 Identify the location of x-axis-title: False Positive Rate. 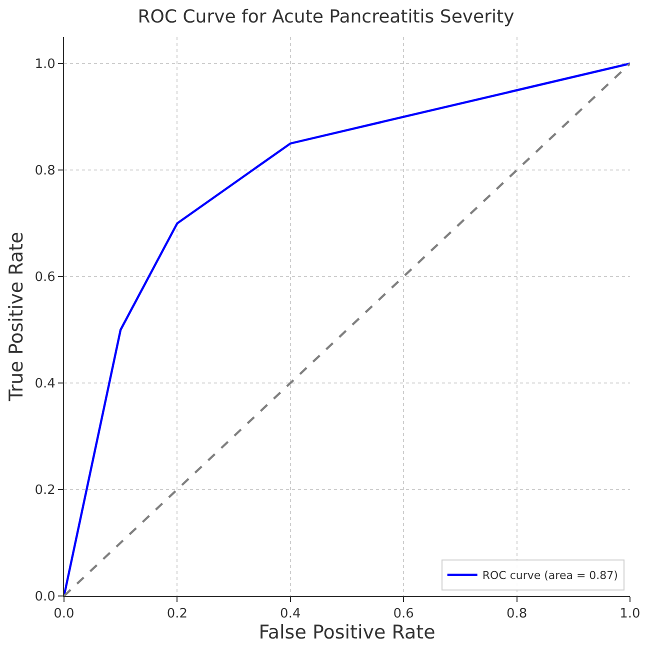
(347, 633).